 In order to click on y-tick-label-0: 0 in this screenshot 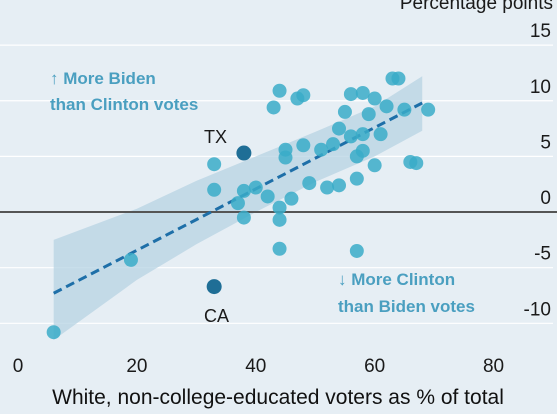, I will do `click(545, 198)`.